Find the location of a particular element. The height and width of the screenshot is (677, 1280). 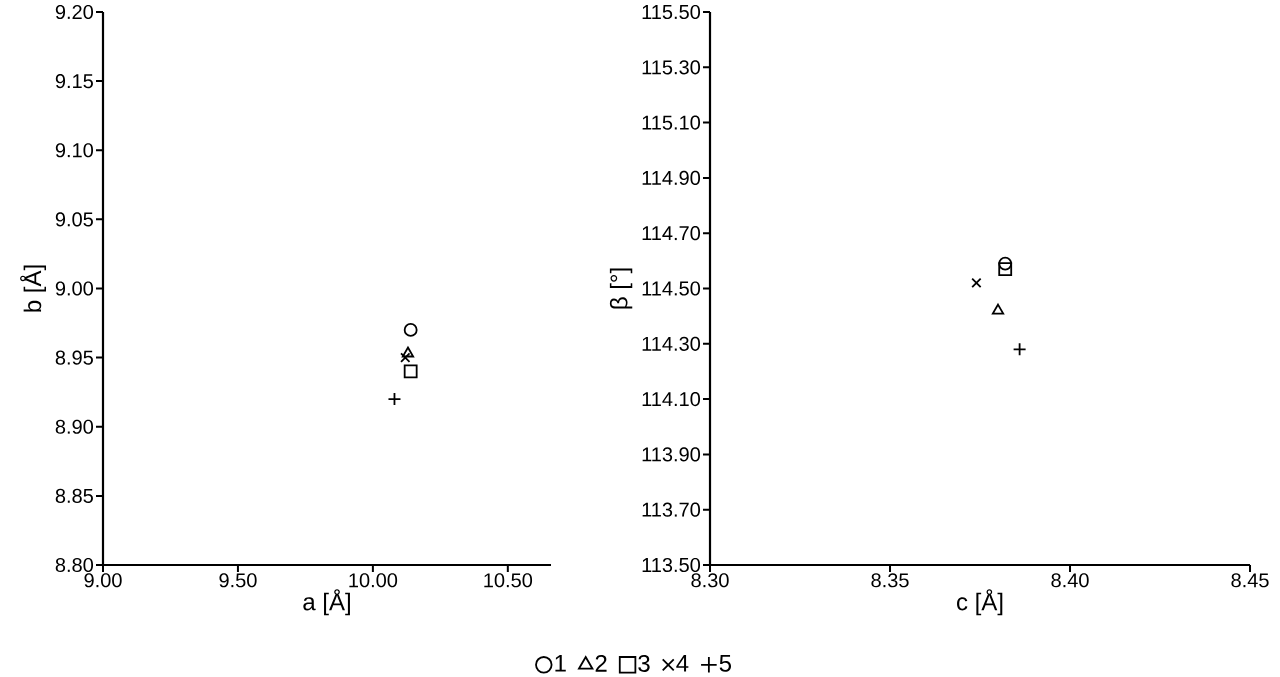

legend-label: 5 is located at coordinates (725, 663).